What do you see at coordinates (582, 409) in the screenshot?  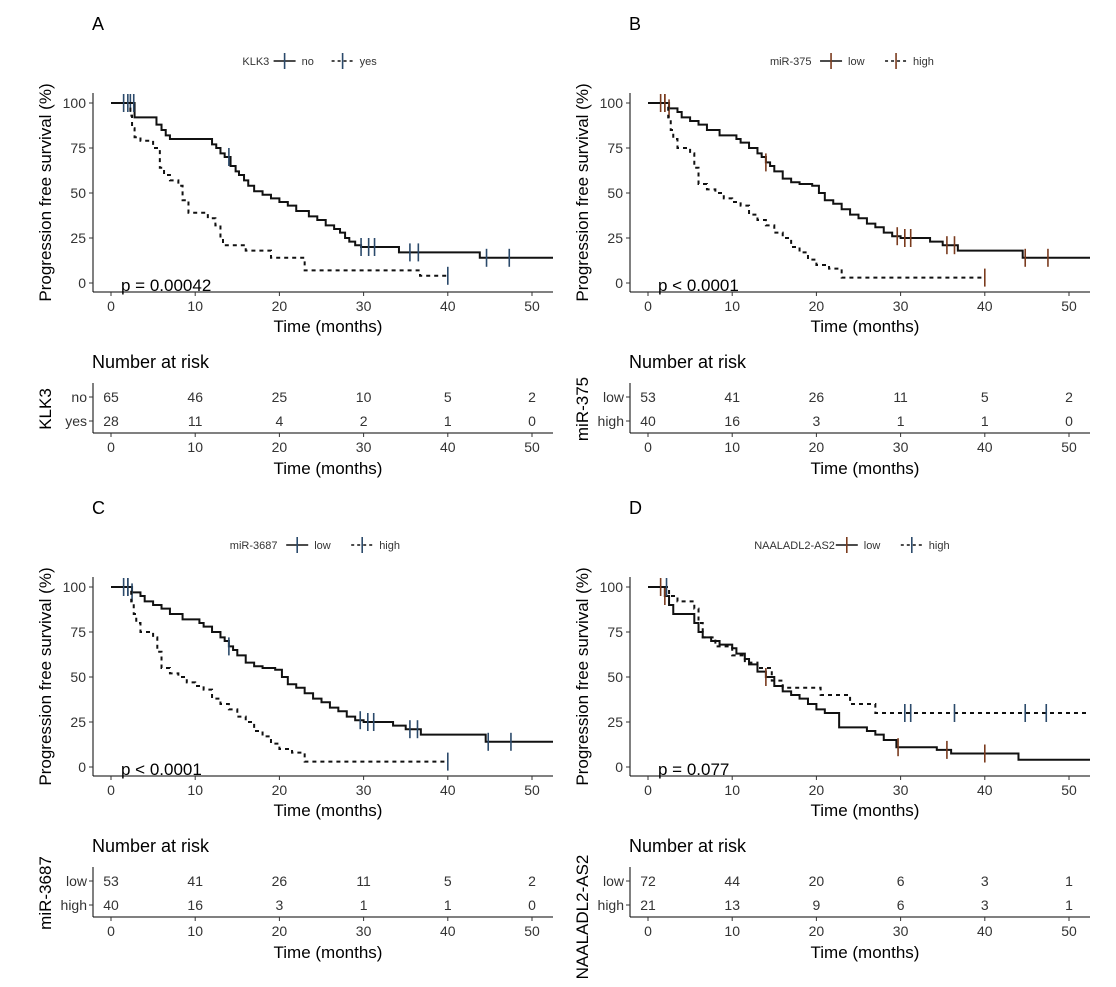 I see `risk-strata-title: miR-375` at bounding box center [582, 409].